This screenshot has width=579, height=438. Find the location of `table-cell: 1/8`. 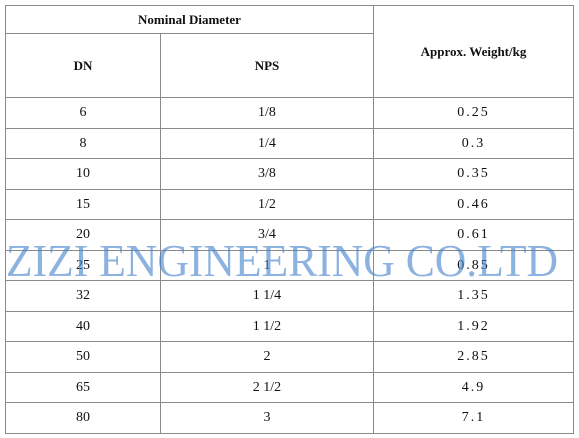

table-cell: 1/8 is located at coordinates (267, 113).